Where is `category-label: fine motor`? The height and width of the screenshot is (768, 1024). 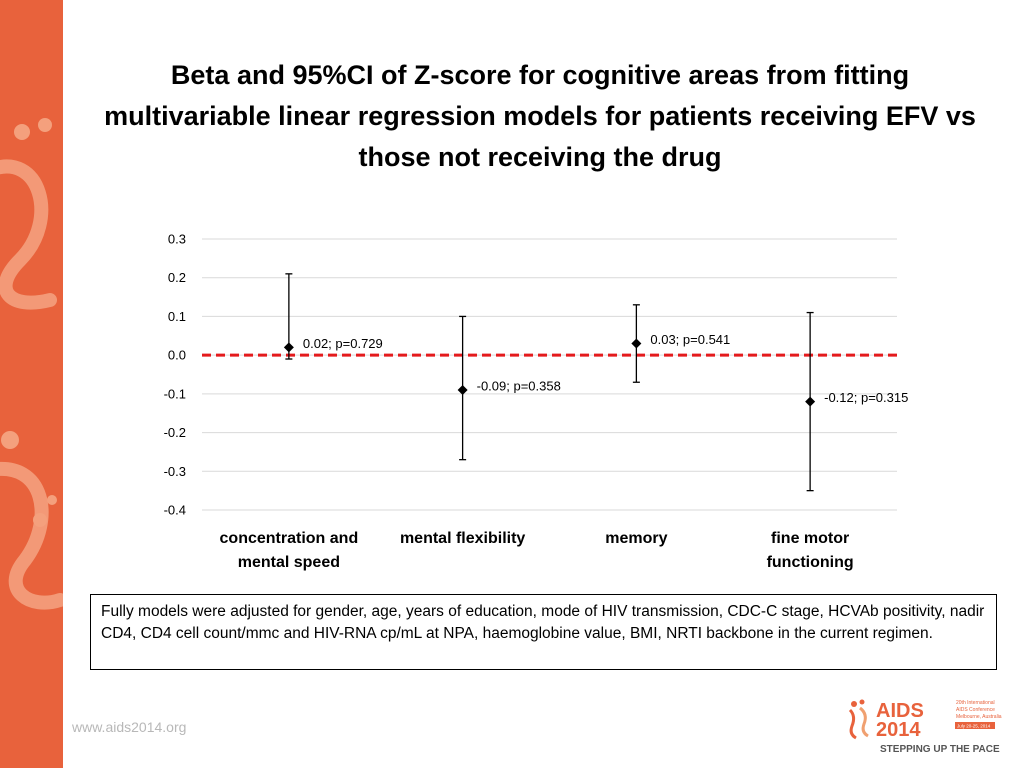
category-label: fine motor is located at coordinates (810, 538).